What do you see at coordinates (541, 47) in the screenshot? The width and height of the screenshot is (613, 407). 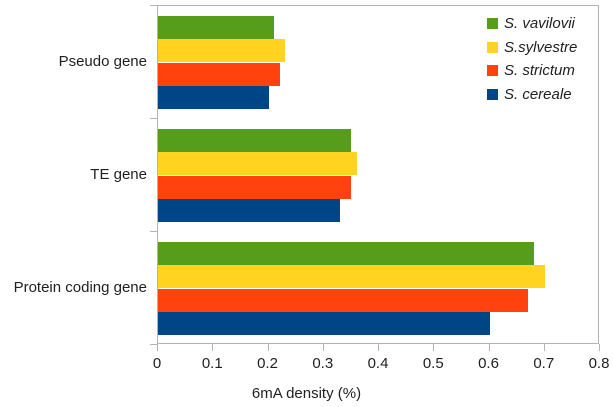 I see `legend-label: S.sylvestre` at bounding box center [541, 47].